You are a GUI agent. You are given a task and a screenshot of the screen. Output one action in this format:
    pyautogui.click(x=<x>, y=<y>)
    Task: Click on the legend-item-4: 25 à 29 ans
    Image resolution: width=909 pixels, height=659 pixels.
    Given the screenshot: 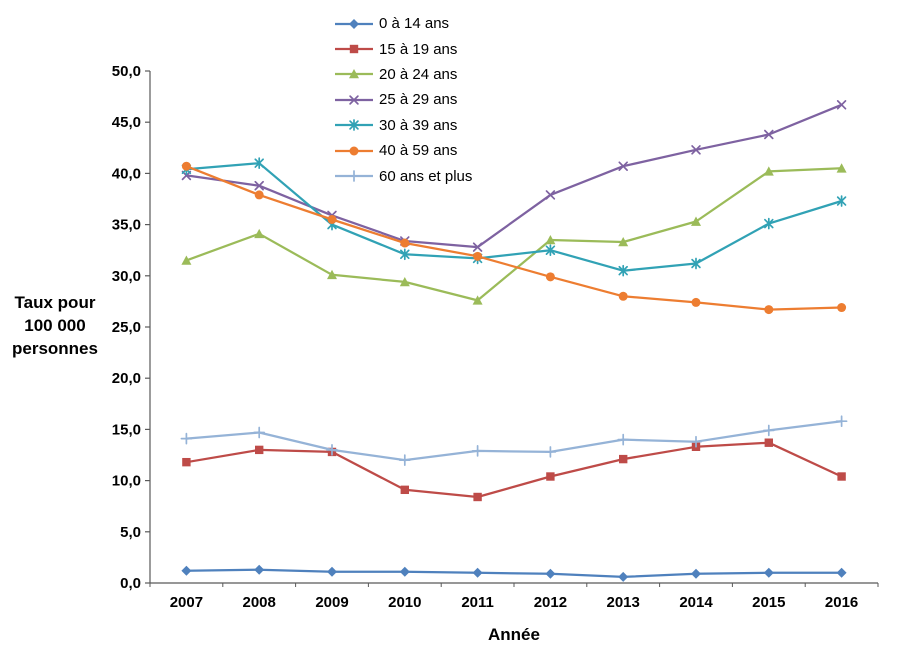 What is the action you would take?
    pyautogui.click(x=403, y=99)
    